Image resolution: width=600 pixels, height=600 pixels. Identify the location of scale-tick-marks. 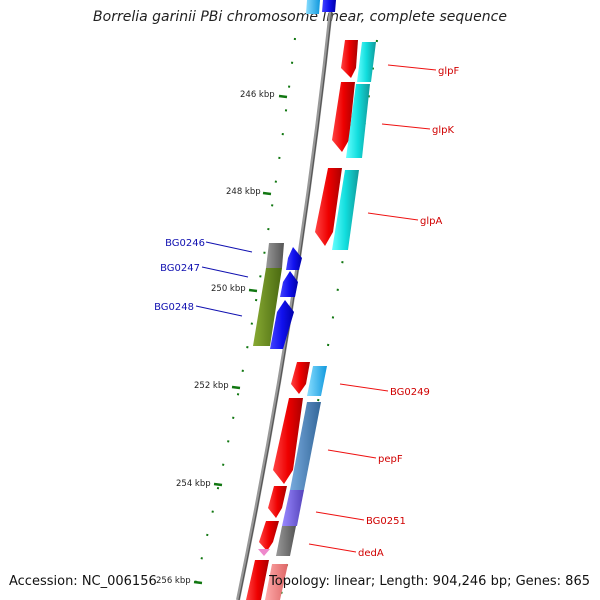
(240, 339).